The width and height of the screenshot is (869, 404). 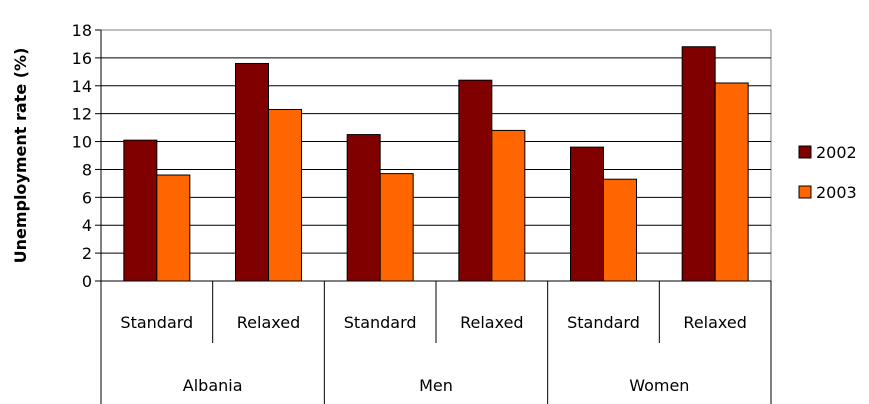 I want to click on y-tick-label: 0, so click(x=87, y=281).